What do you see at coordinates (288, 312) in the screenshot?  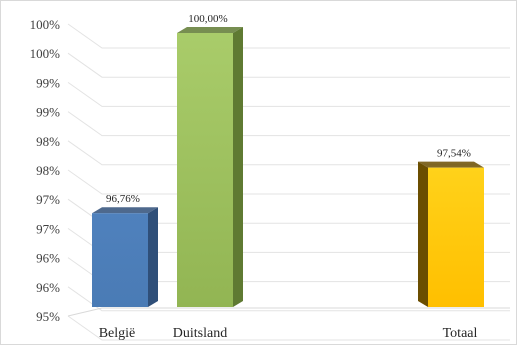 I see `chart-floor` at bounding box center [288, 312].